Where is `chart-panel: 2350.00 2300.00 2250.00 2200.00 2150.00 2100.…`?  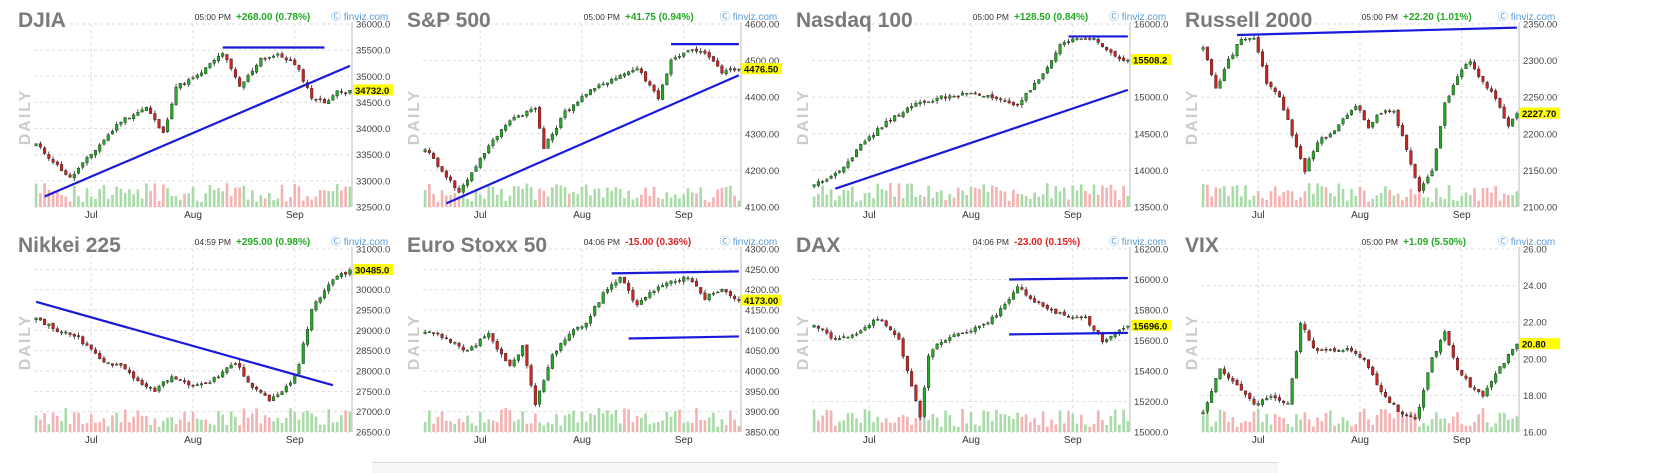
chart-panel: 2350.00 2300.00 2250.00 2200.00 2150.00 2100.… is located at coordinates (1374, 116).